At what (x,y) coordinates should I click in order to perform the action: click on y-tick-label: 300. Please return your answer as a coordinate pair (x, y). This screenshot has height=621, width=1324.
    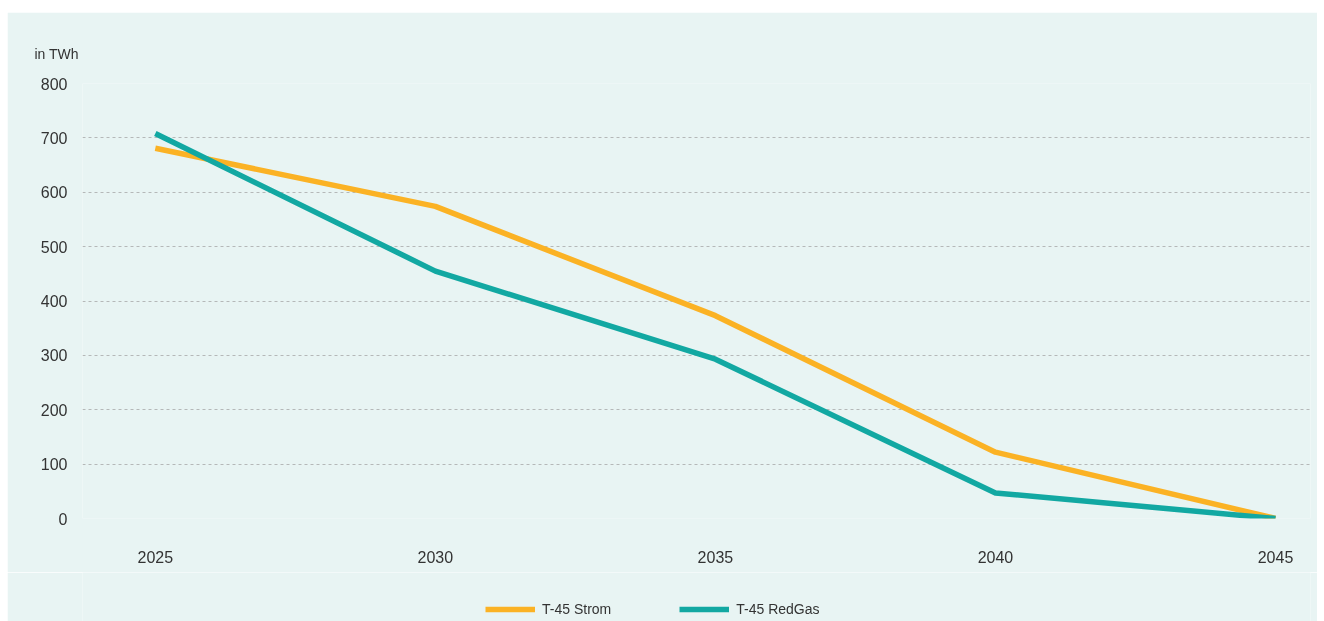
    Looking at the image, I should click on (54, 356).